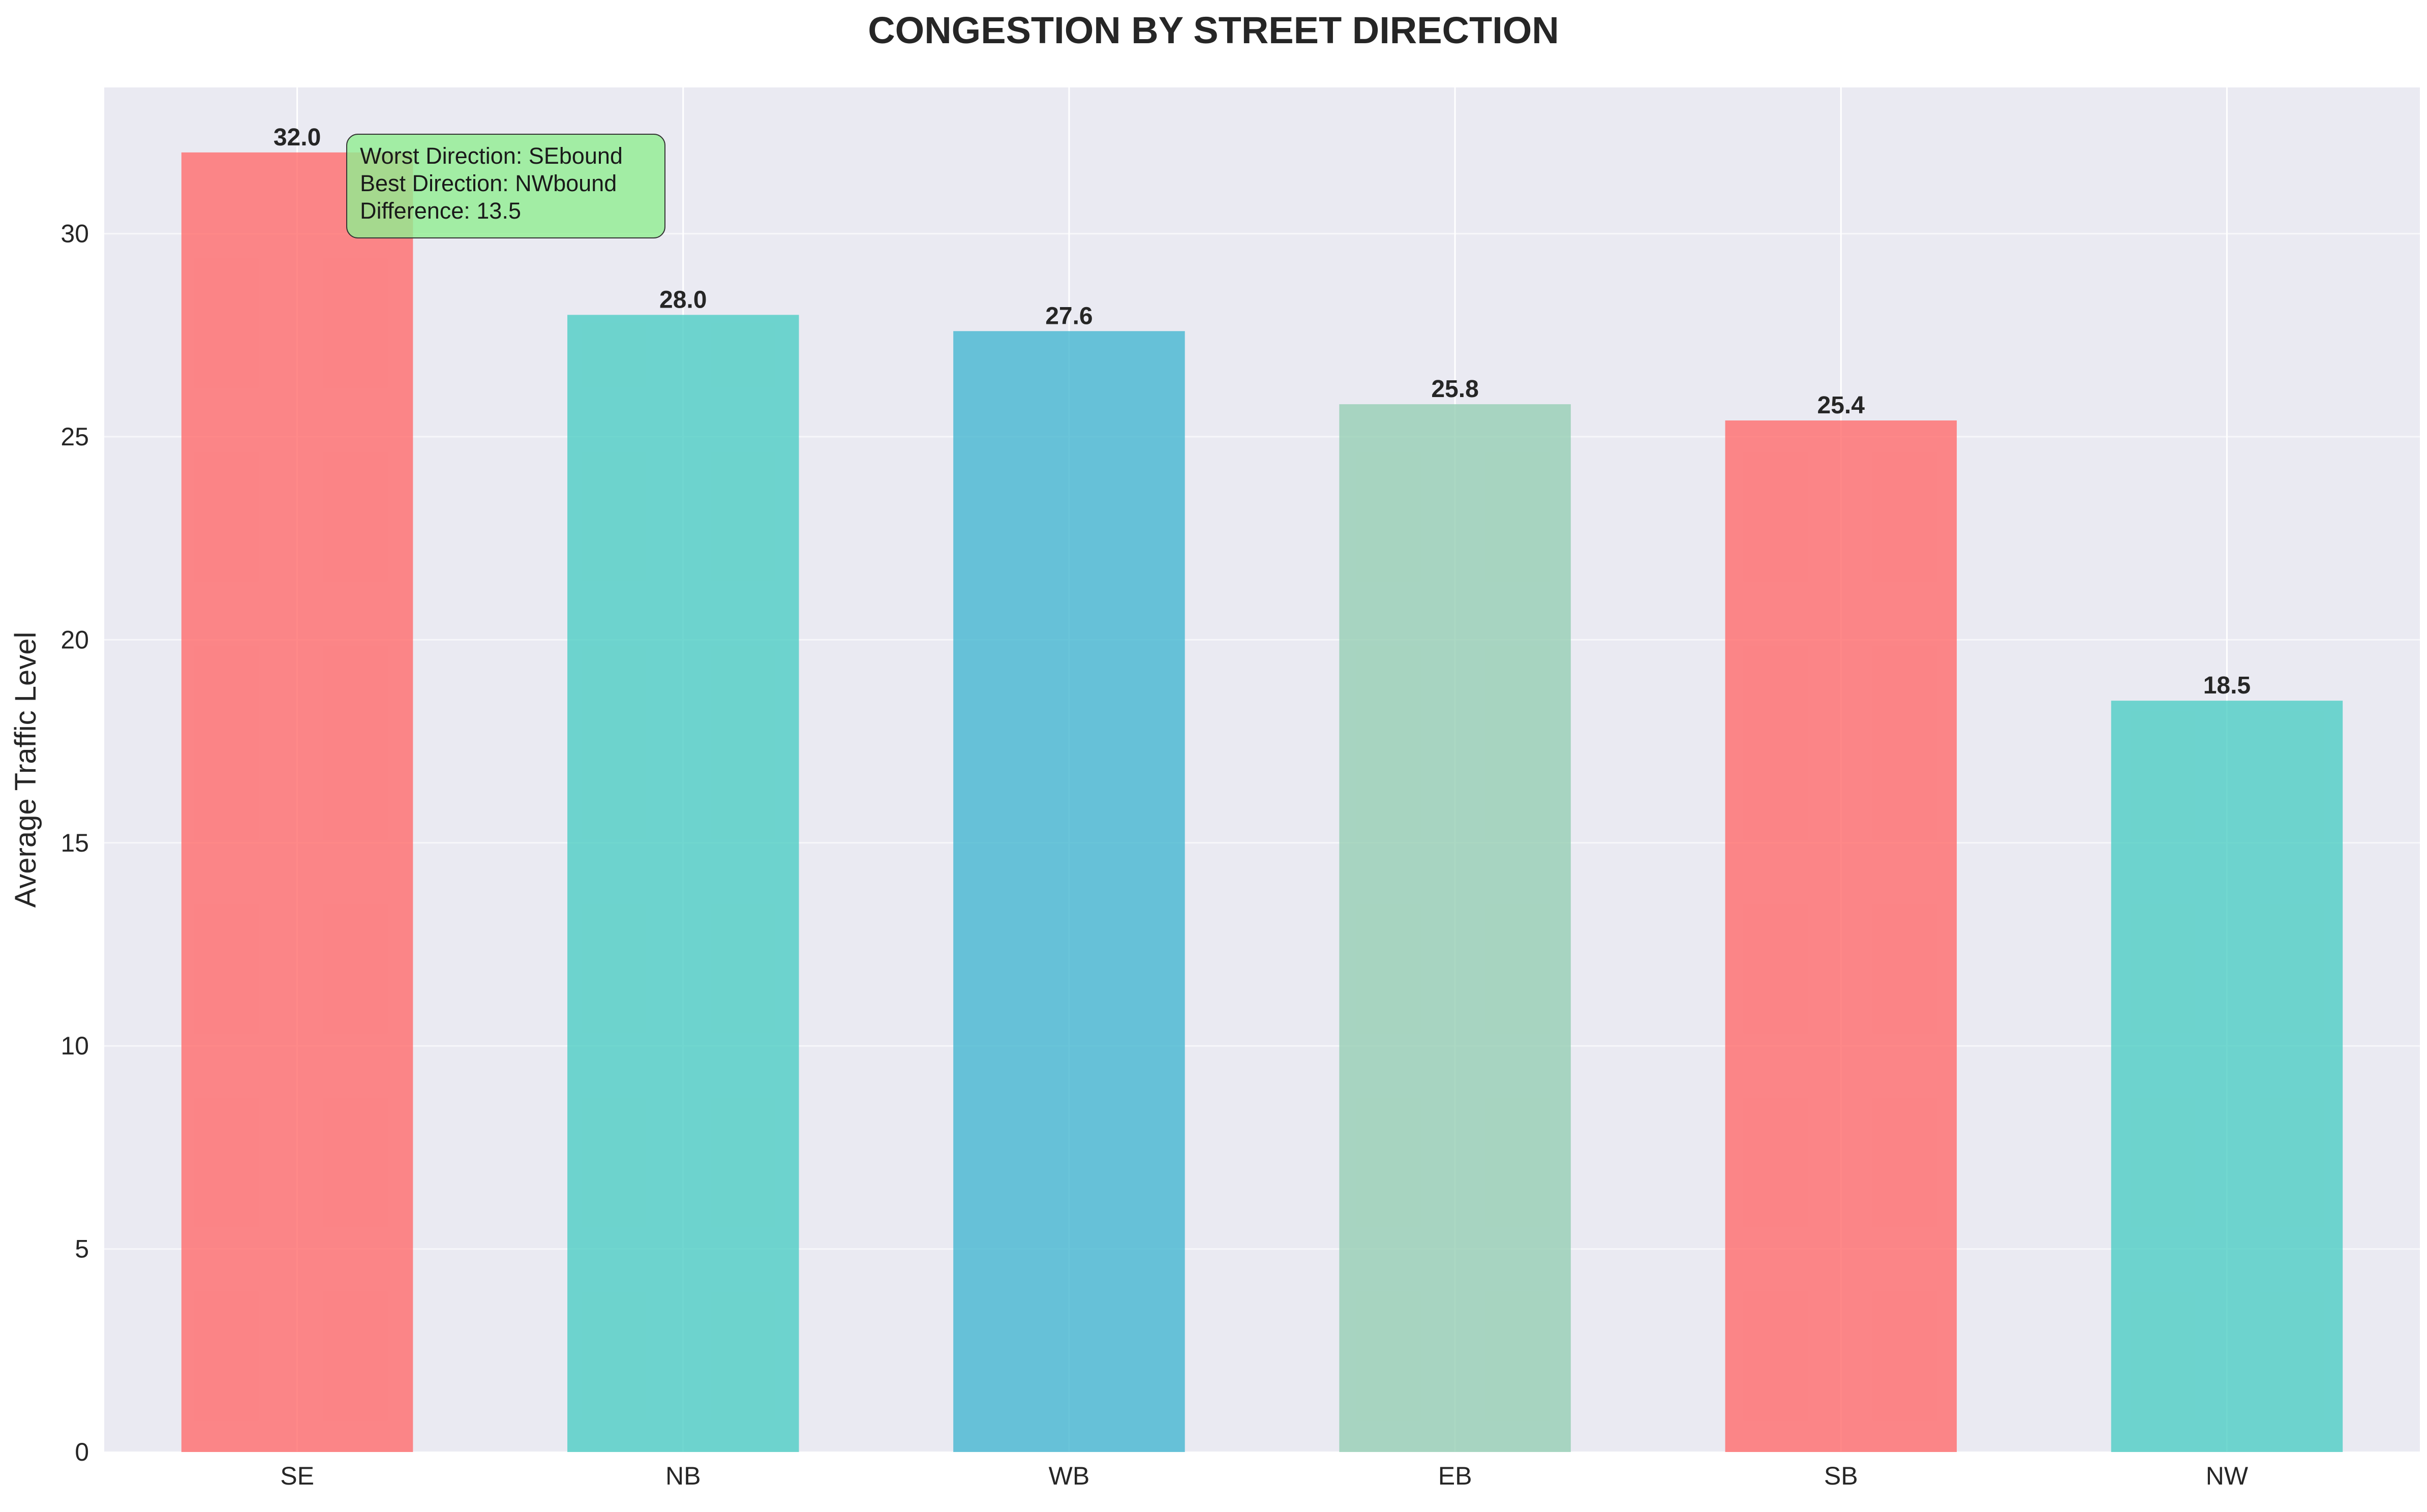  I want to click on chart-title: CONGESTION BY STREET DIRECTION, so click(1213, 30).